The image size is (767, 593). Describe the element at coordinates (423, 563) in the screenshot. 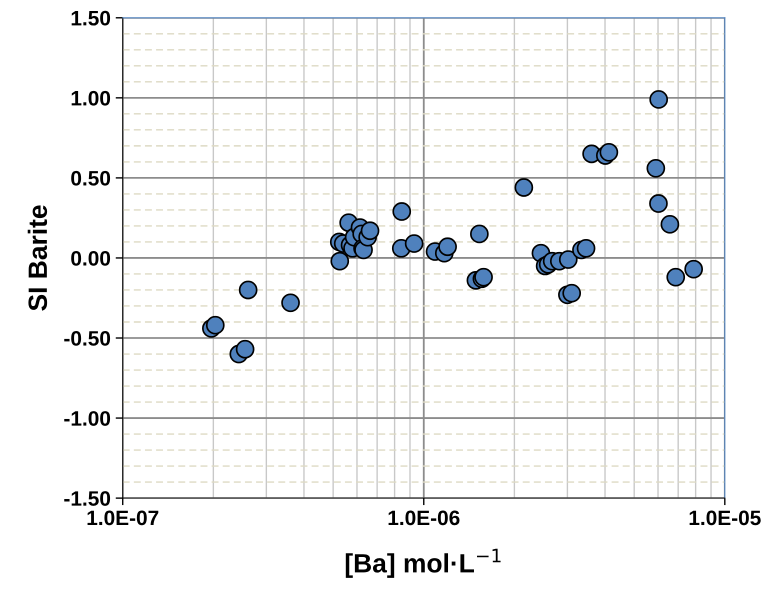

I see `x-axis-title: [Ba] mol·L$^{−1}$` at that location.